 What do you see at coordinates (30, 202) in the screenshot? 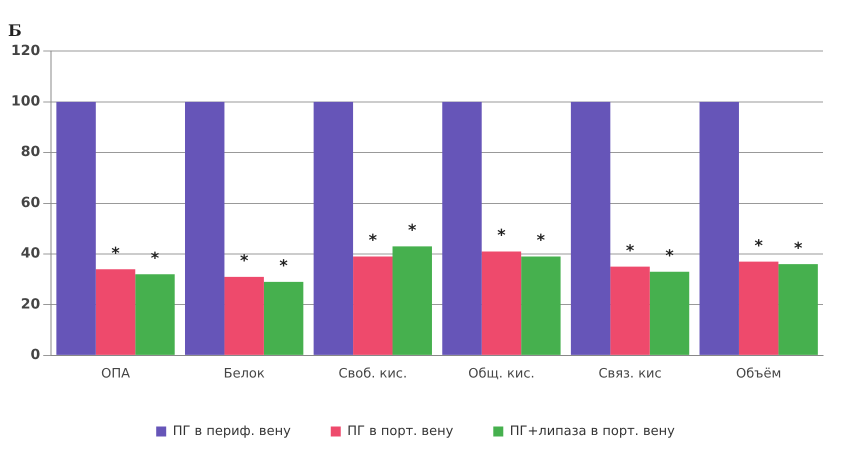
I see `y-tick-label: 60` at bounding box center [30, 202].